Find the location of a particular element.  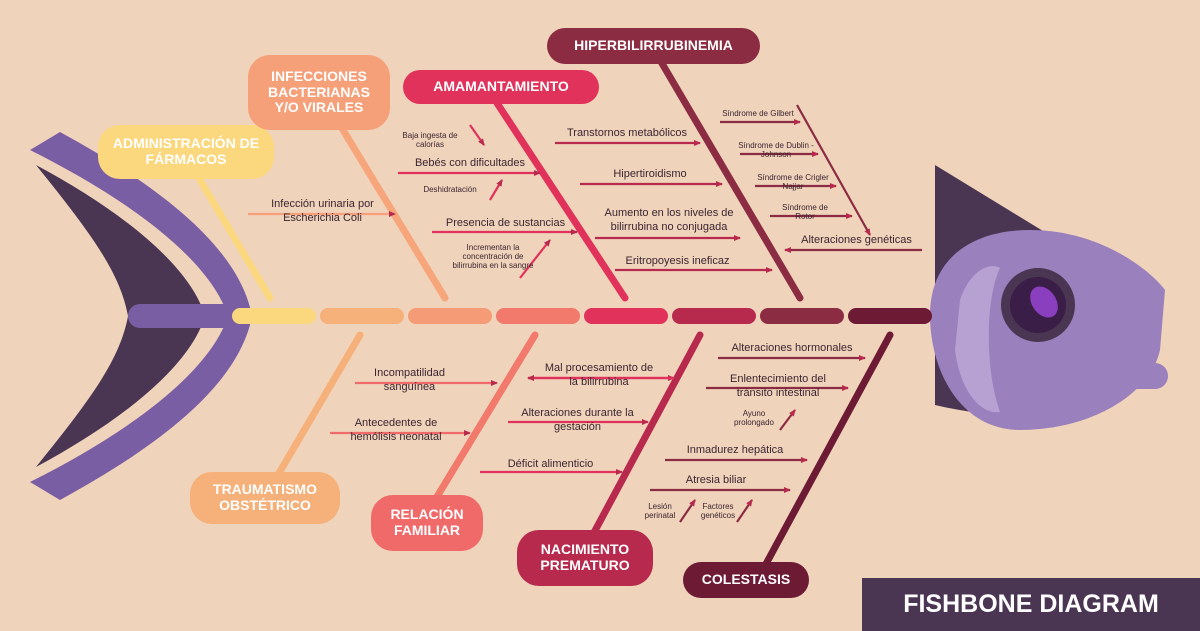

category-label: COLESTASIS is located at coordinates (746, 579).